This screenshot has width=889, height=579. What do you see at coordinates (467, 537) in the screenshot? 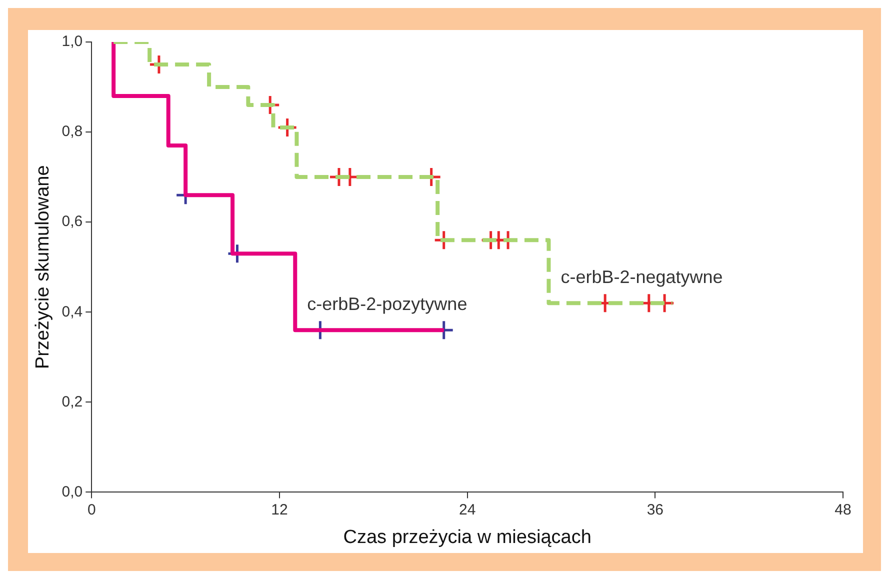
I see `x-axis-title: Czas przeżycia w miesiącach` at bounding box center [467, 537].